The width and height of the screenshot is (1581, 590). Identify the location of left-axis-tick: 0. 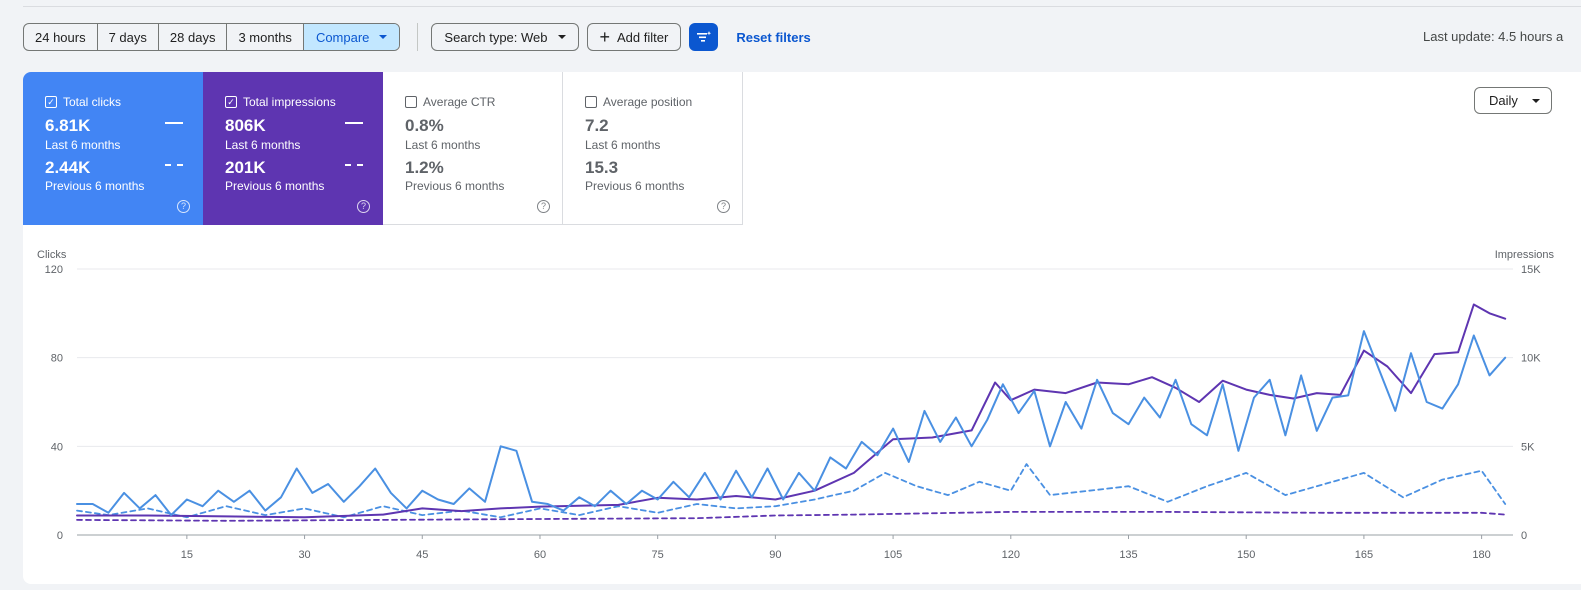
(60, 536).